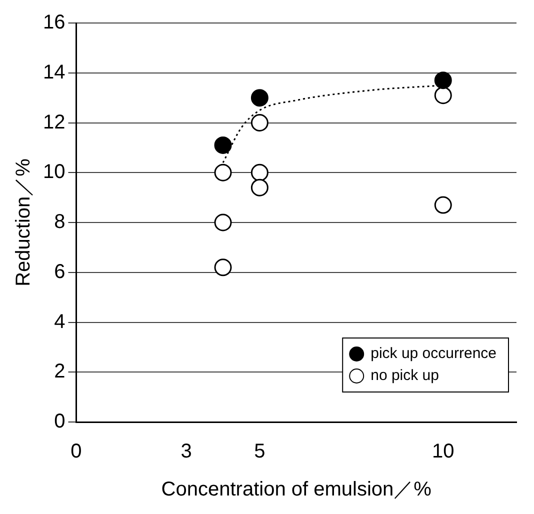 The height and width of the screenshot is (514, 534). What do you see at coordinates (60, 421) in the screenshot?
I see `y-tick-label: 0` at bounding box center [60, 421].